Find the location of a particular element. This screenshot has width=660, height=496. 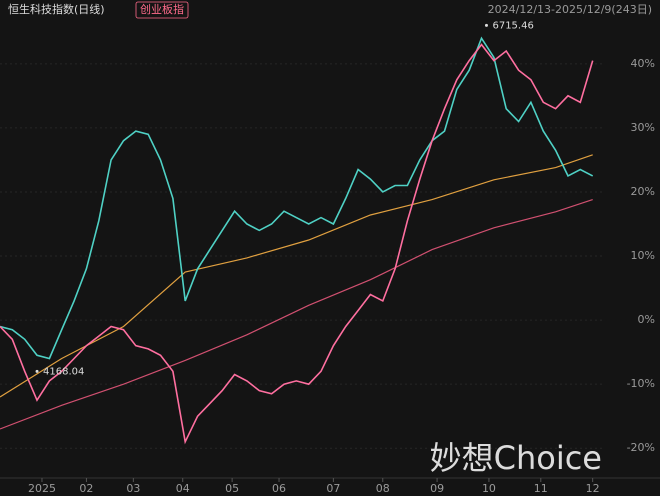

x-tick-label: 08 is located at coordinates (383, 488).